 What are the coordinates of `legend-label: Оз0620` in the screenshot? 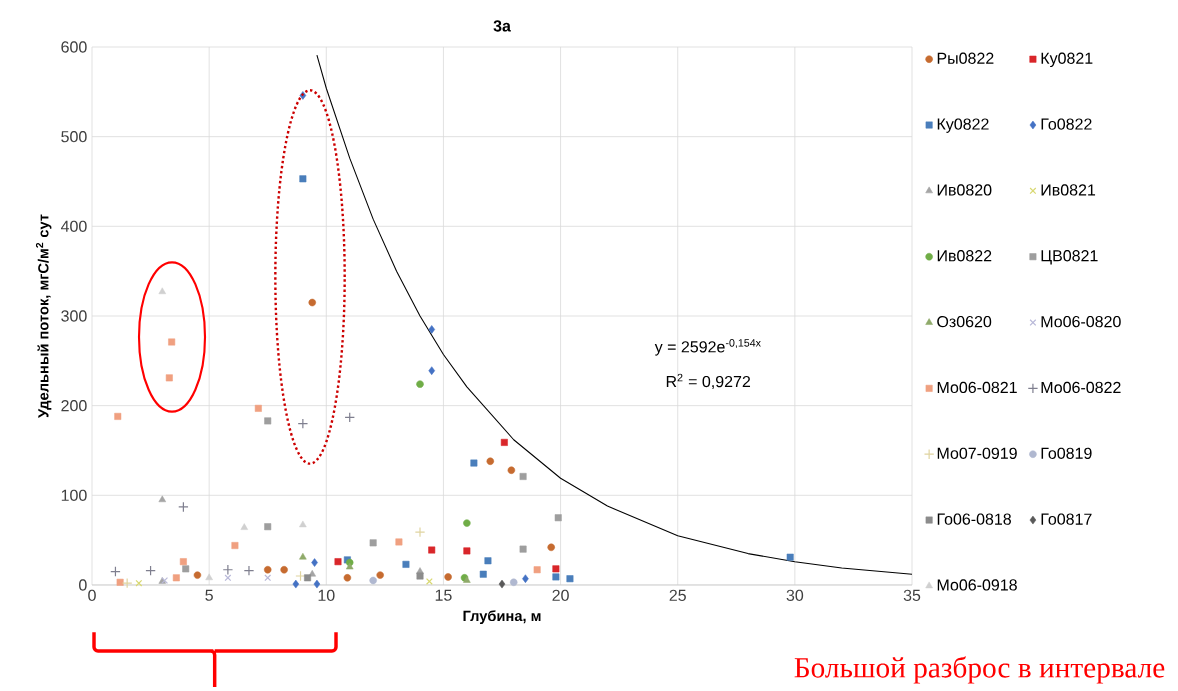 It's located at (964, 321).